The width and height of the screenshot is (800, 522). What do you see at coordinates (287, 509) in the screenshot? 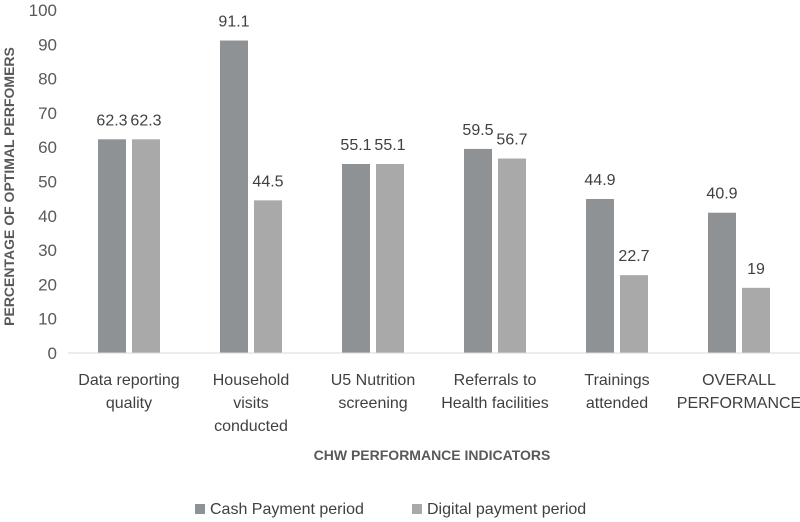
I see `legend-label: Cash Payment period` at bounding box center [287, 509].